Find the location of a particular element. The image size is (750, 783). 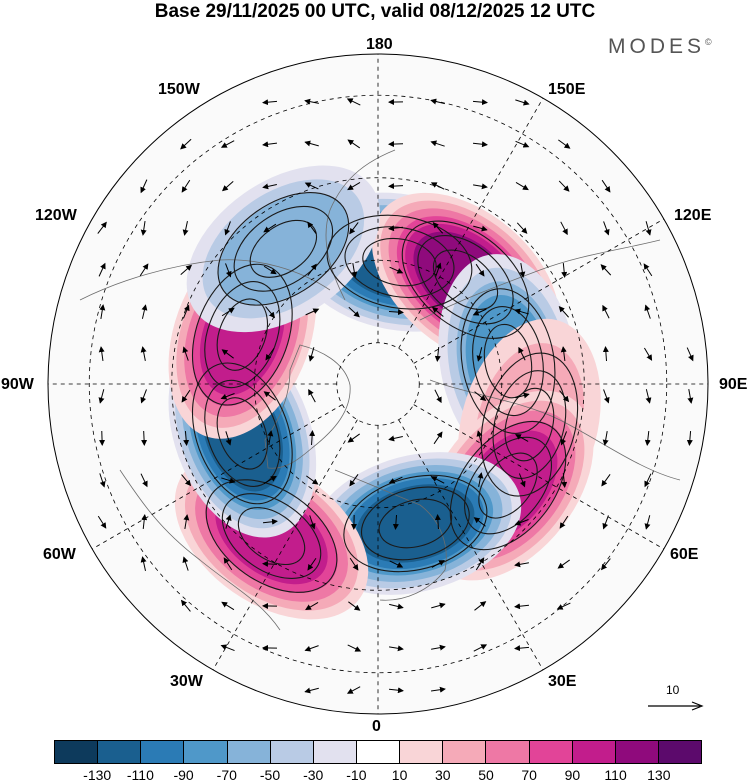

colorbar-ticks: -130 -110 -90 -70 -50 -30 -10 10 30 50 70 90 110 130 is located at coordinates (375, 775).